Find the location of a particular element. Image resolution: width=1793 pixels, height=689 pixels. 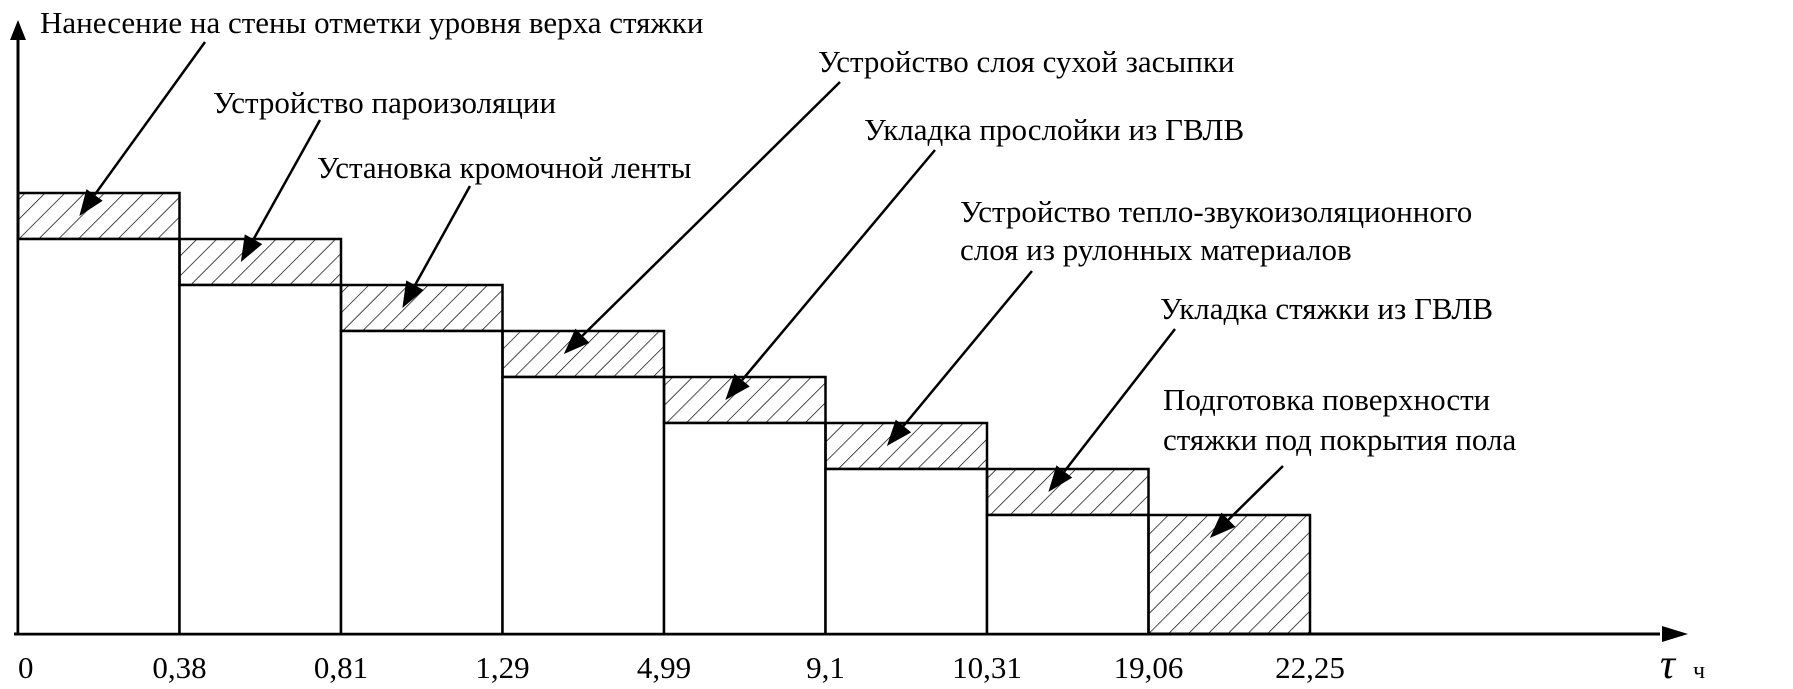

x-tick-label: 10,31 is located at coordinates (987, 667).